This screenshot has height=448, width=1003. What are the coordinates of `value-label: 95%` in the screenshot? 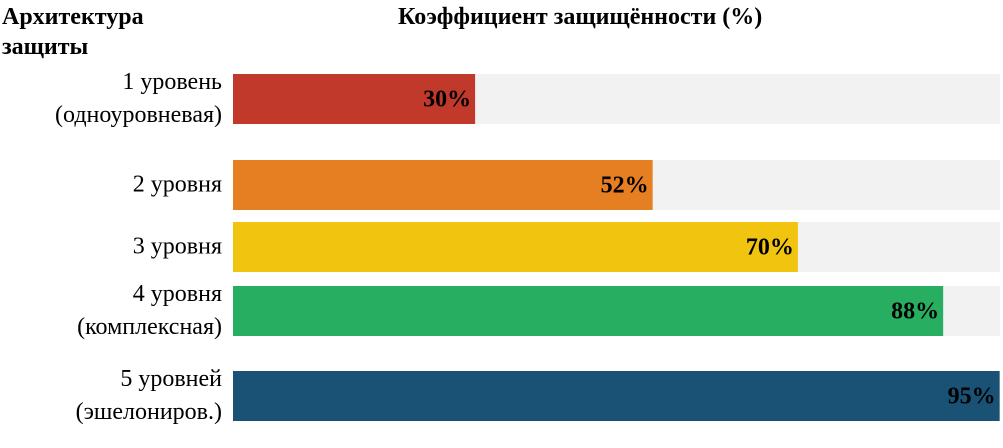 It's located at (972, 397).